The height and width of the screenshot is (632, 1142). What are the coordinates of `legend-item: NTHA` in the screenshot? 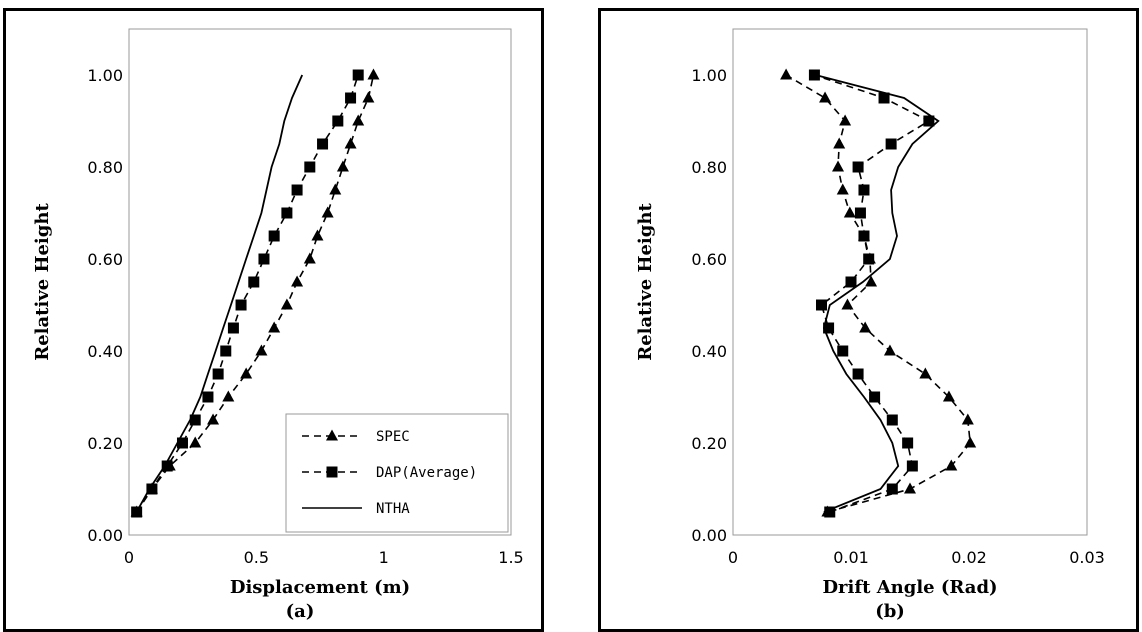 It's located at (356, 509).